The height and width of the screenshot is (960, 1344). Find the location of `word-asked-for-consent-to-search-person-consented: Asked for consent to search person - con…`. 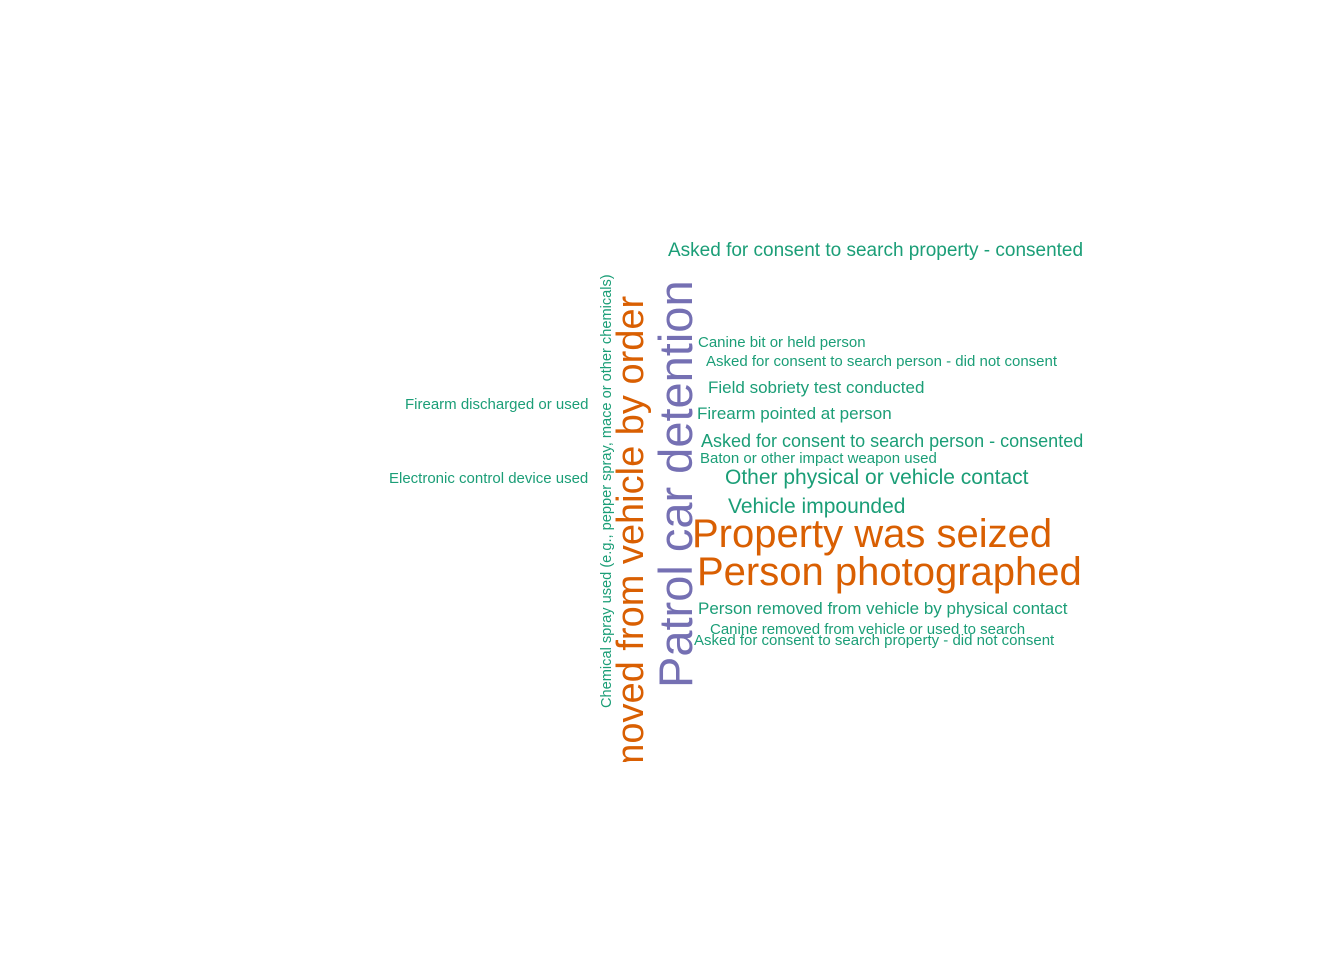

word-asked-for-consent-to-search-person-consented: Asked for consent to search person - con… is located at coordinates (892, 441).